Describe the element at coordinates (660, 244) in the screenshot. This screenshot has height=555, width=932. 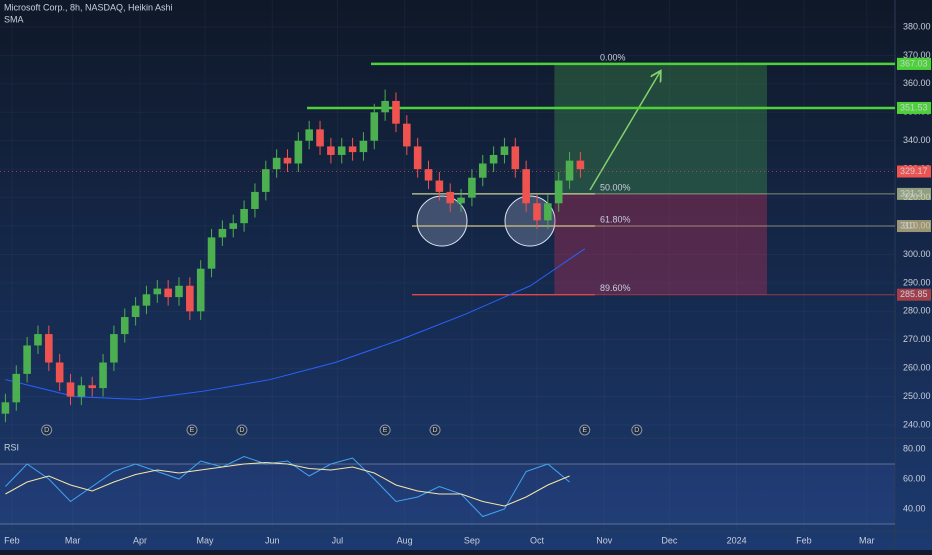
I see `stop-zone` at that location.